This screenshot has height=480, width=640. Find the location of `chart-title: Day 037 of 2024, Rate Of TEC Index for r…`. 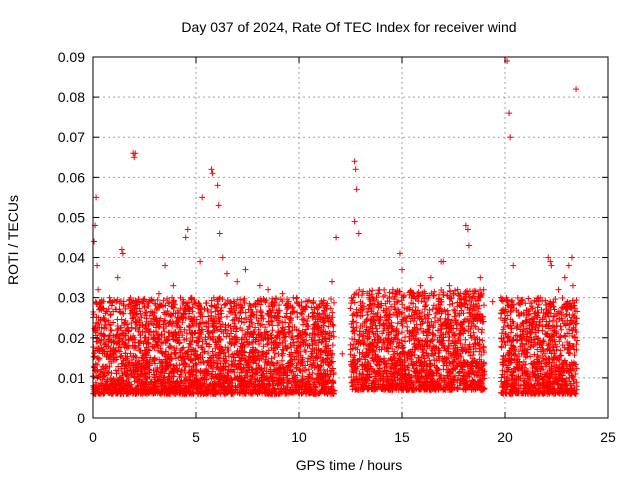

chart-title: Day 037 of 2024, Rate Of TEC Index for r… is located at coordinates (348, 27).